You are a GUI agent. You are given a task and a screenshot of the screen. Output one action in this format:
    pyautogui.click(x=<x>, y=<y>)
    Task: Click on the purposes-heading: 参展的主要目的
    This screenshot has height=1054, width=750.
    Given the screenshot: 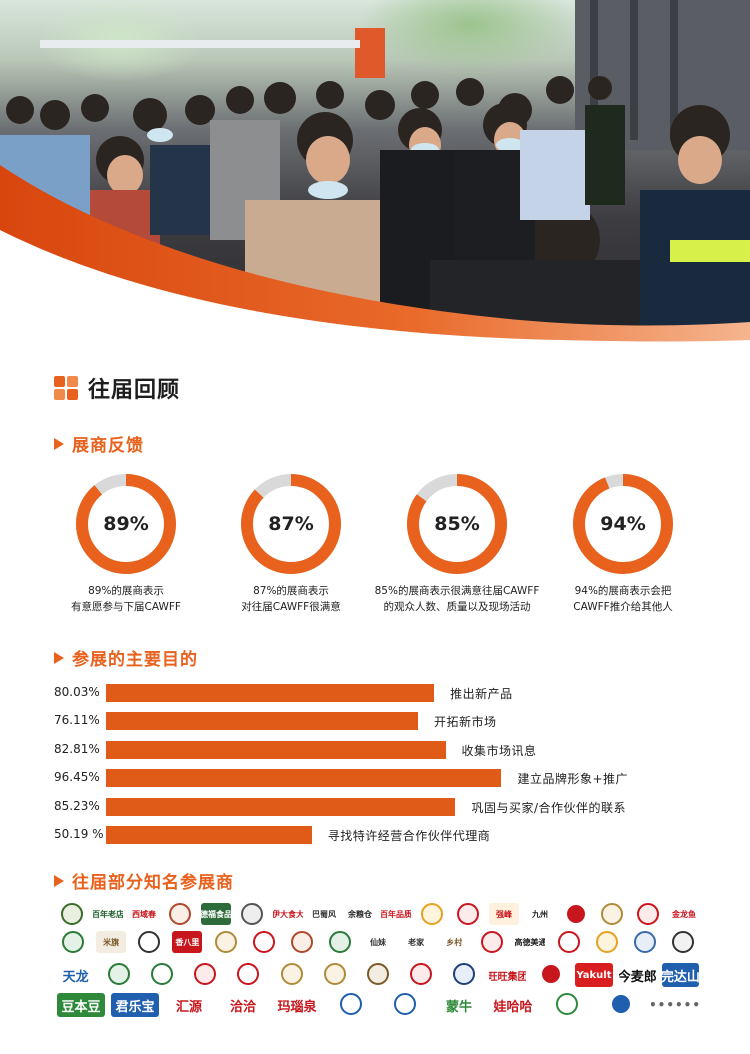 What is the action you would take?
    pyautogui.click(x=126, y=657)
    